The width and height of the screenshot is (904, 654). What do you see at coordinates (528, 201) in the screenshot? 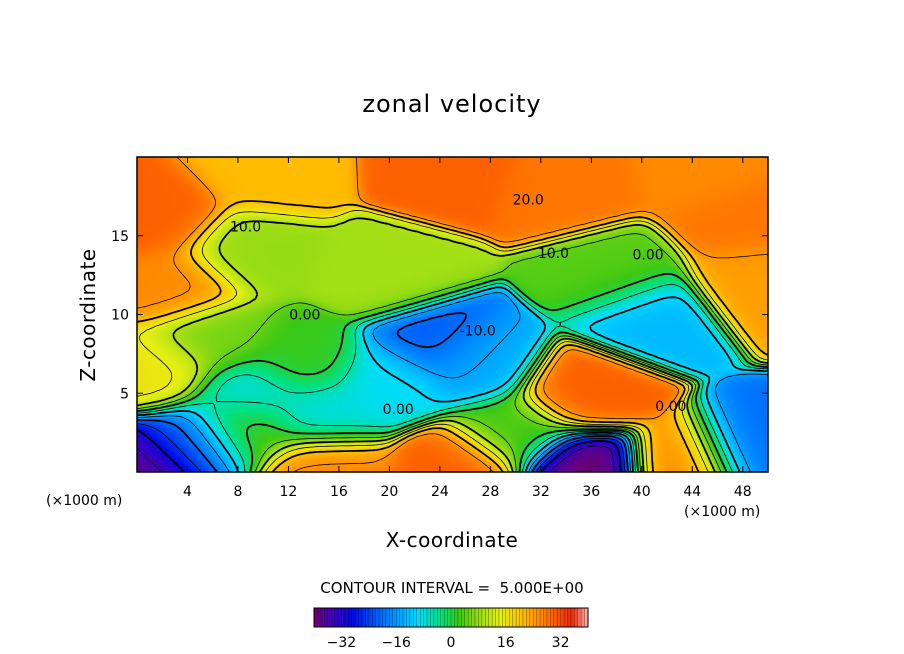
I see `contour-label: 20.0` at bounding box center [528, 201].